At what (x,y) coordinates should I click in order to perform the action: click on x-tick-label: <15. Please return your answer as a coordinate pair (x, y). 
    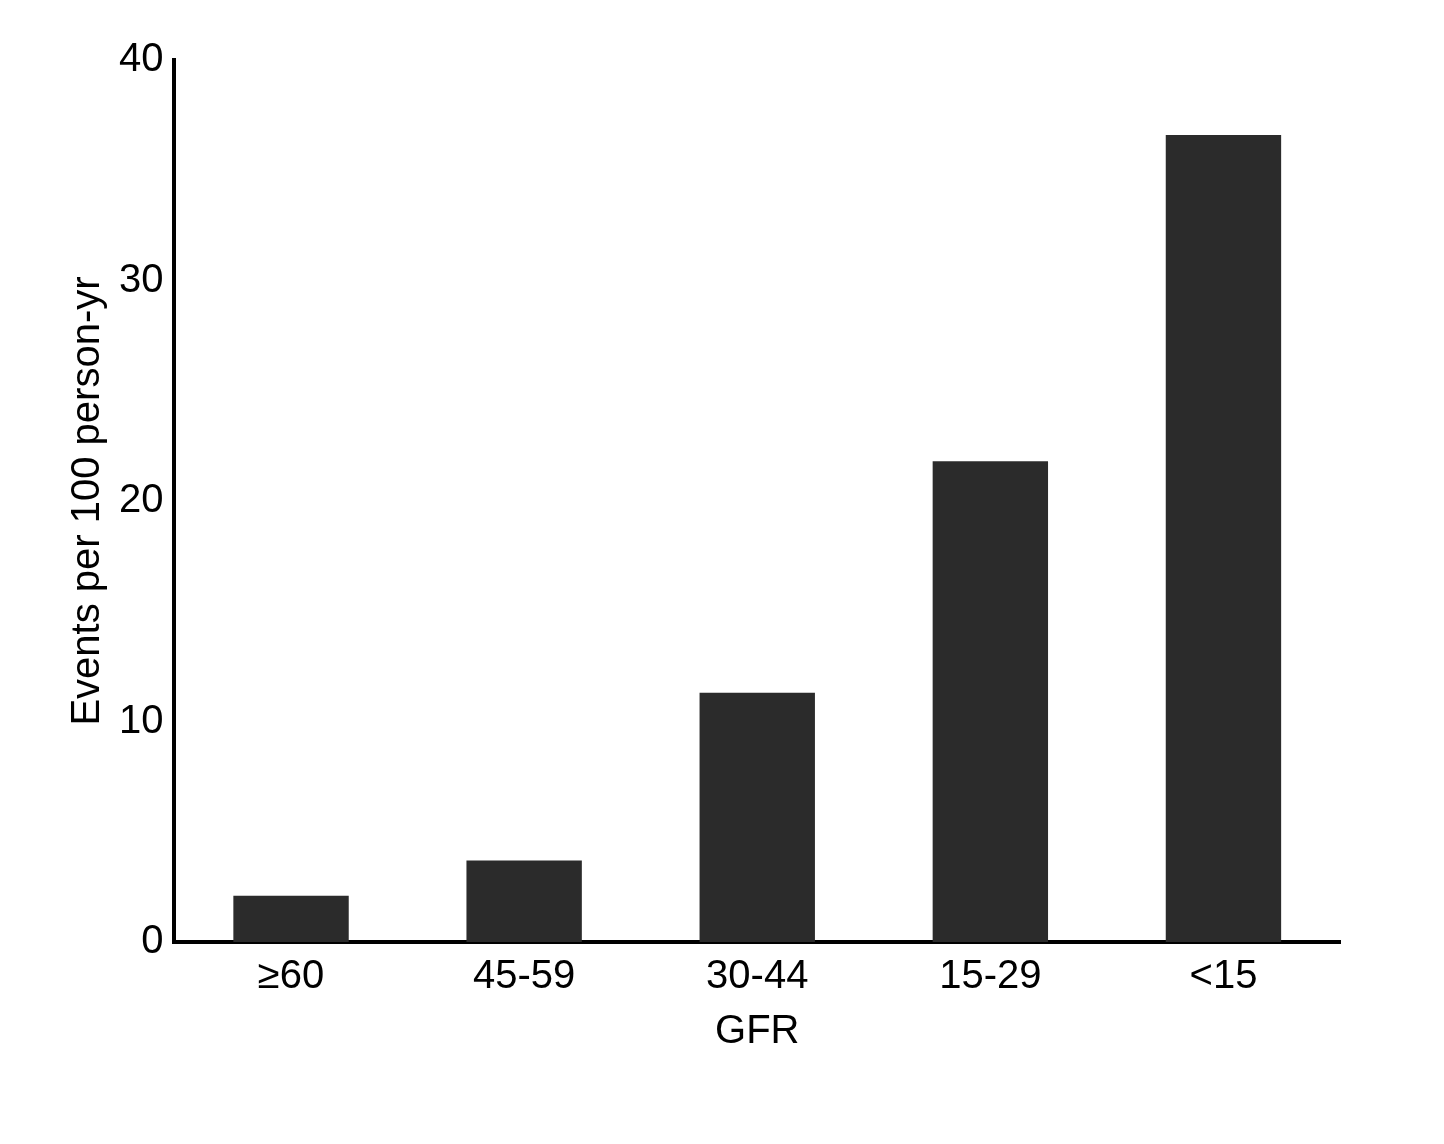
    Looking at the image, I should click on (1223, 974).